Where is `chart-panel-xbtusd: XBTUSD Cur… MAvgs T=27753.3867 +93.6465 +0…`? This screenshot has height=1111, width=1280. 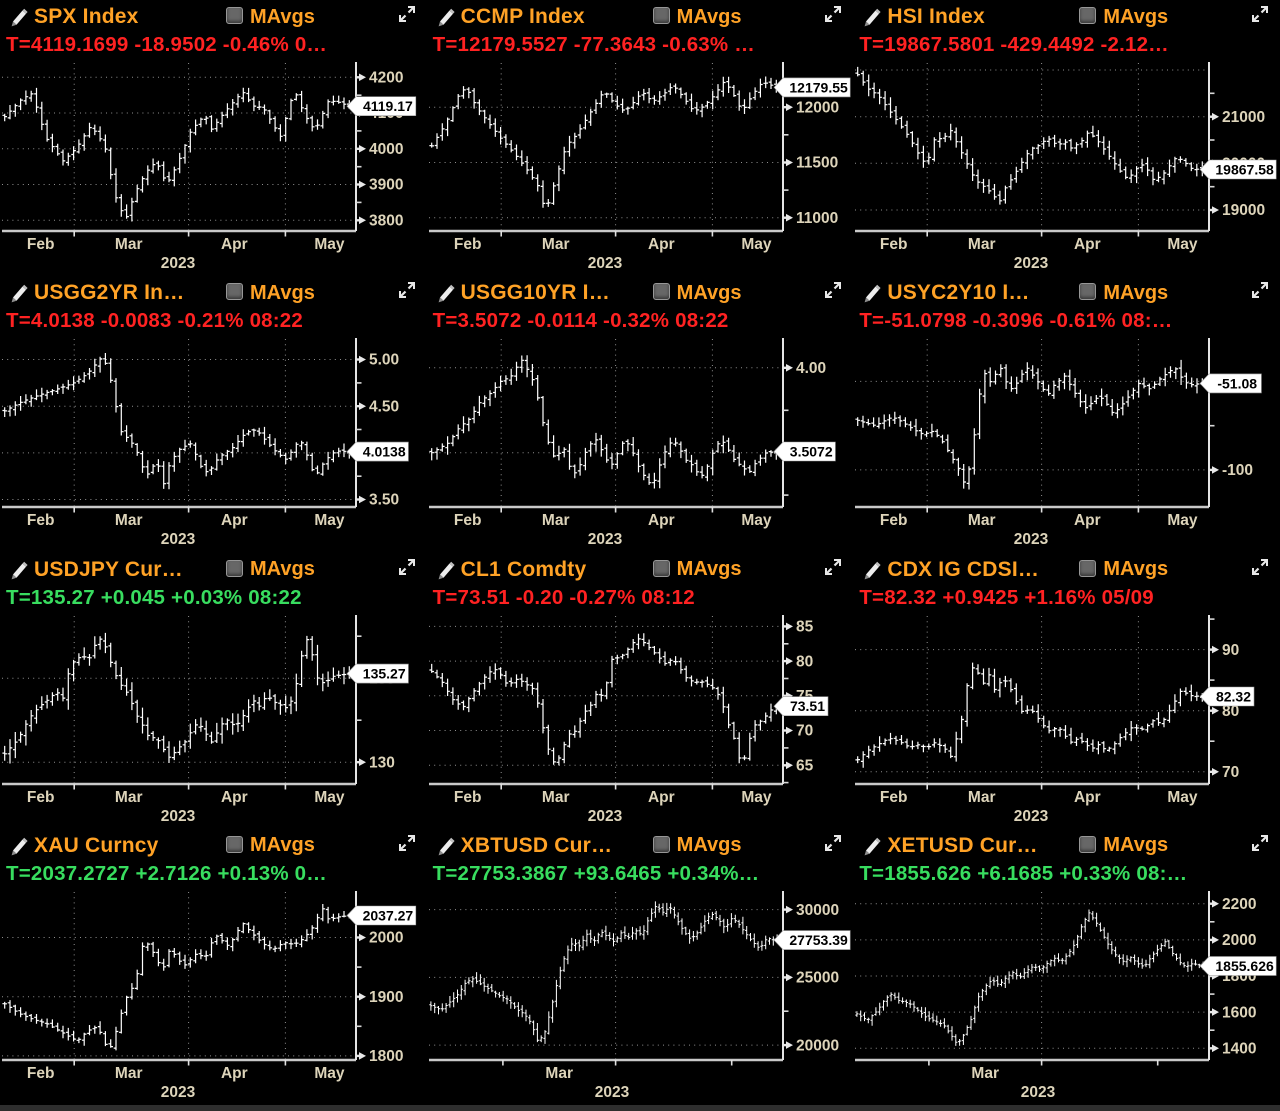
chart-panel-xbtusd: XBTUSD Cur… MAvgs T=27753.3867 +93.6465 +0… is located at coordinates (640, 967).